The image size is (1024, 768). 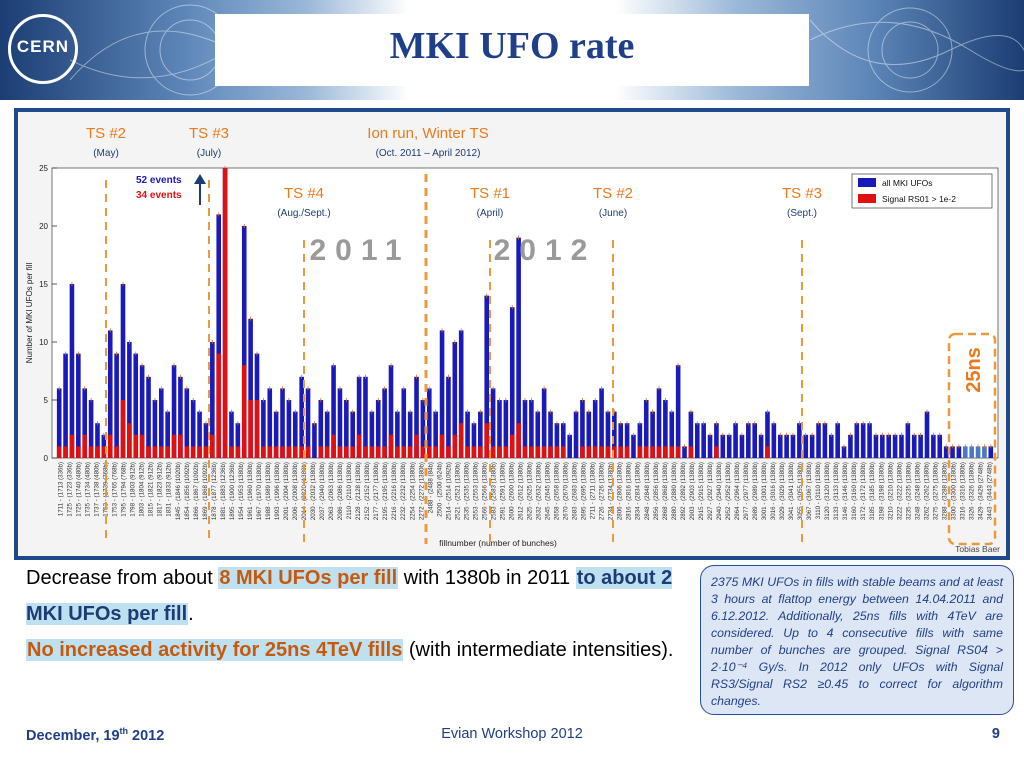 I want to click on x-tick-label: 3210 - (3210 (1380b), so click(x=890, y=491).